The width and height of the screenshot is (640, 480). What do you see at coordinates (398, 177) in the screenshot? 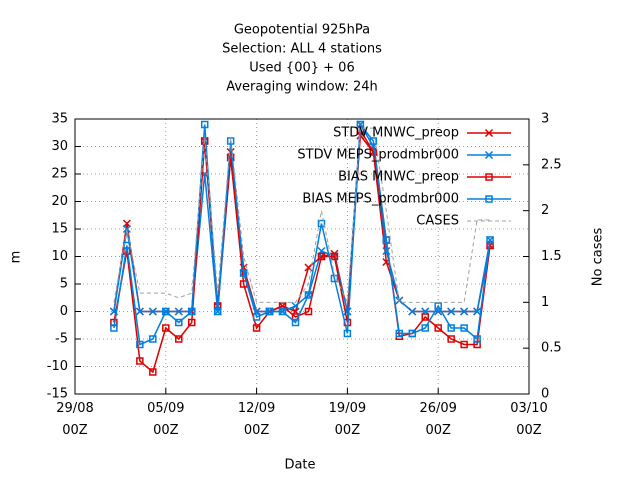
I see `legend-label: BIAS MNWC_preop` at bounding box center [398, 177].